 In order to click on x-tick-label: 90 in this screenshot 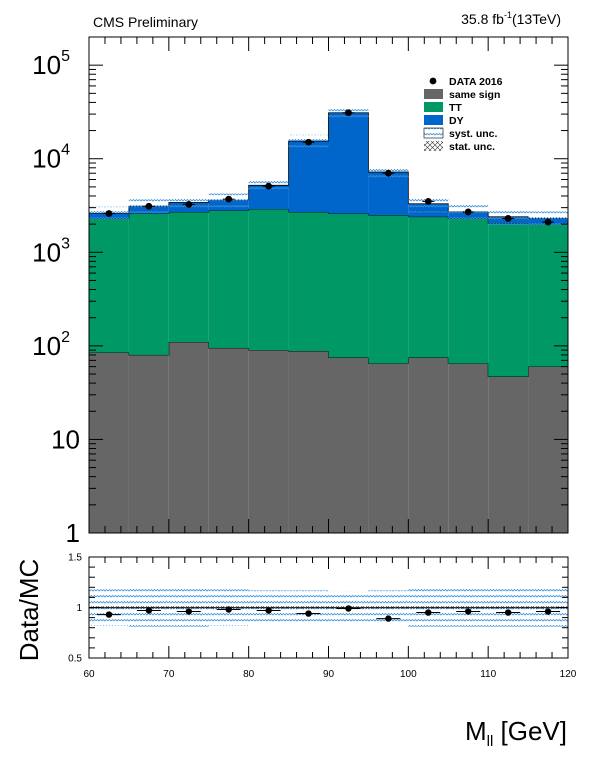, I will do `click(329, 674)`.